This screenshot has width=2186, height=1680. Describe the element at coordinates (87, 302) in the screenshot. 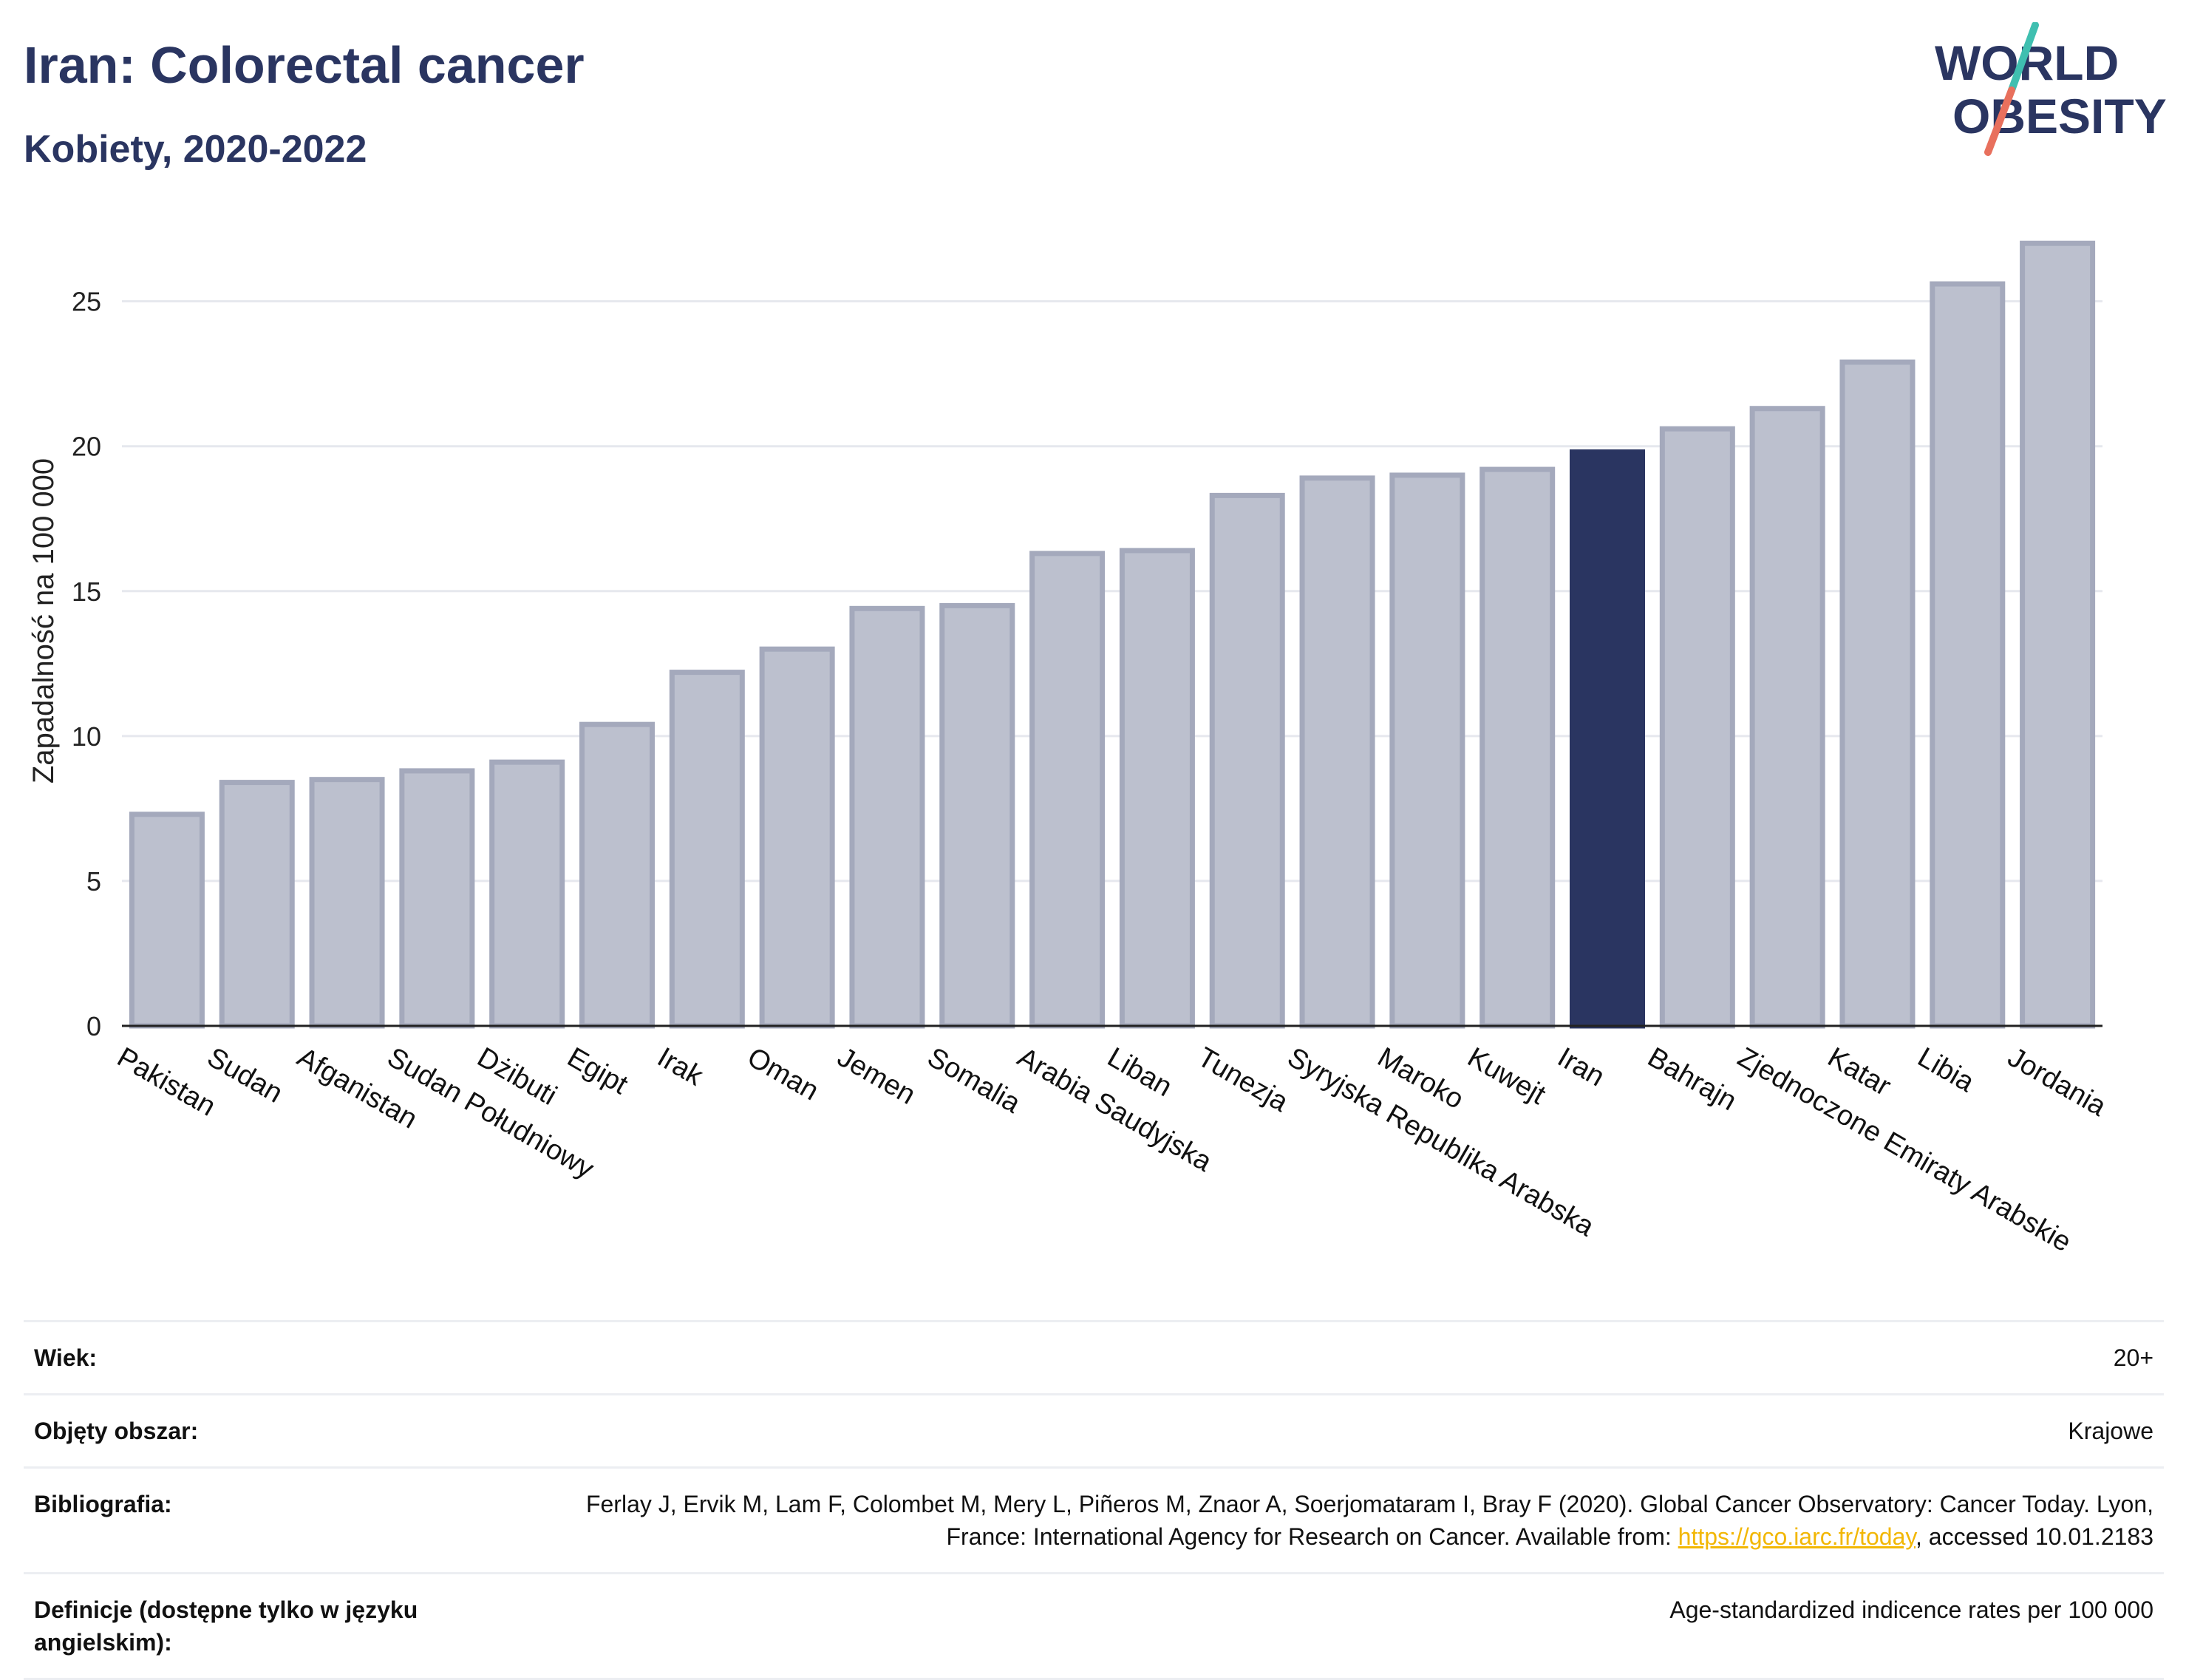

I see `y-tick-label: 25` at that location.